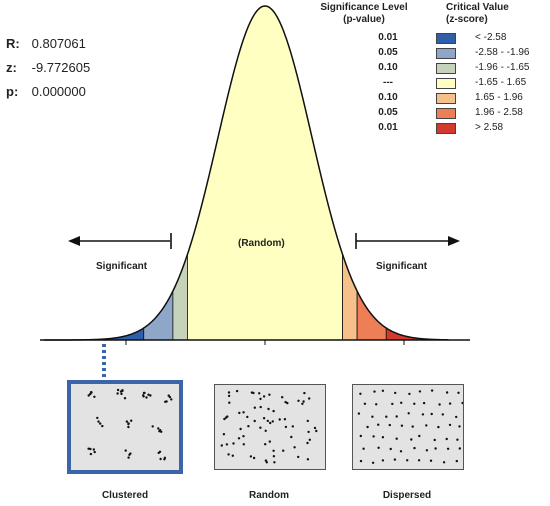  Describe the element at coordinates (130, 424) in the screenshot. I see `clustered-dots` at that location.